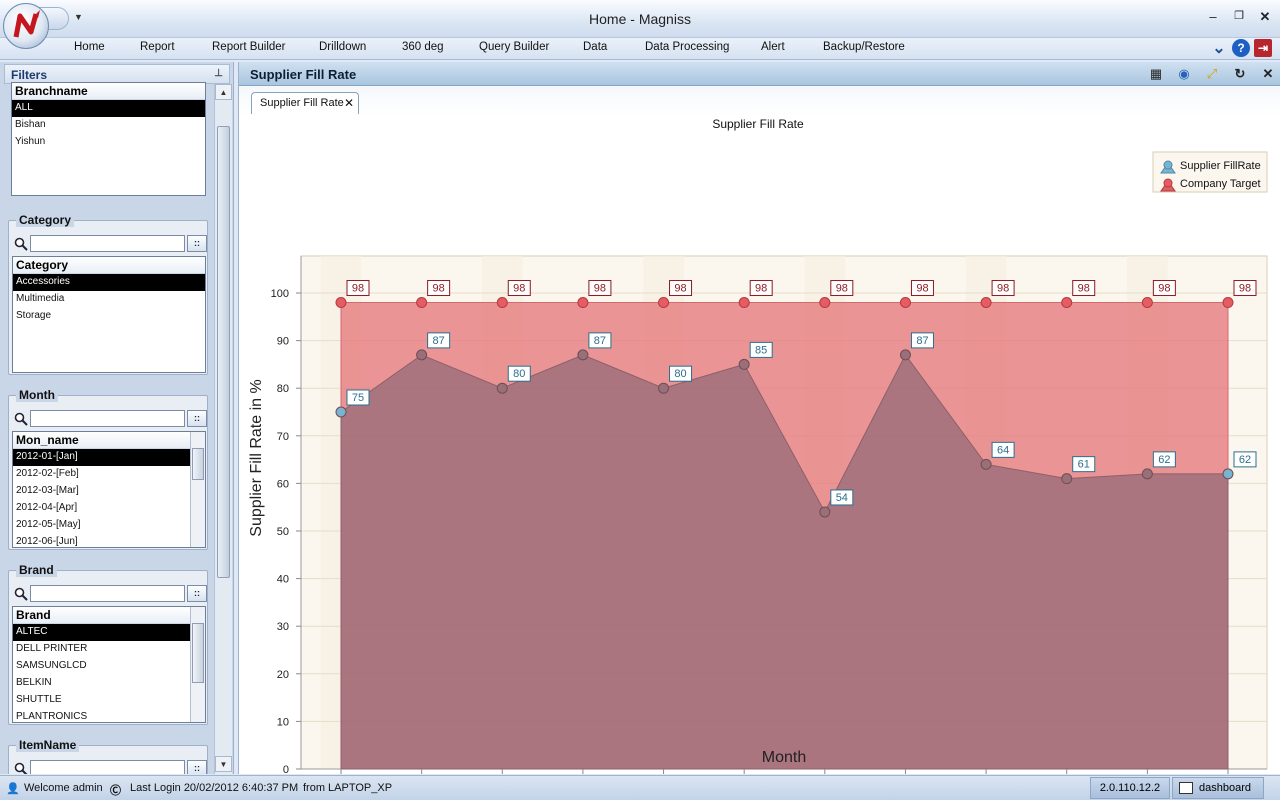 The image size is (1280, 800). Describe the element at coordinates (34, 315) in the screenshot. I see `category-item: Storage` at that location.